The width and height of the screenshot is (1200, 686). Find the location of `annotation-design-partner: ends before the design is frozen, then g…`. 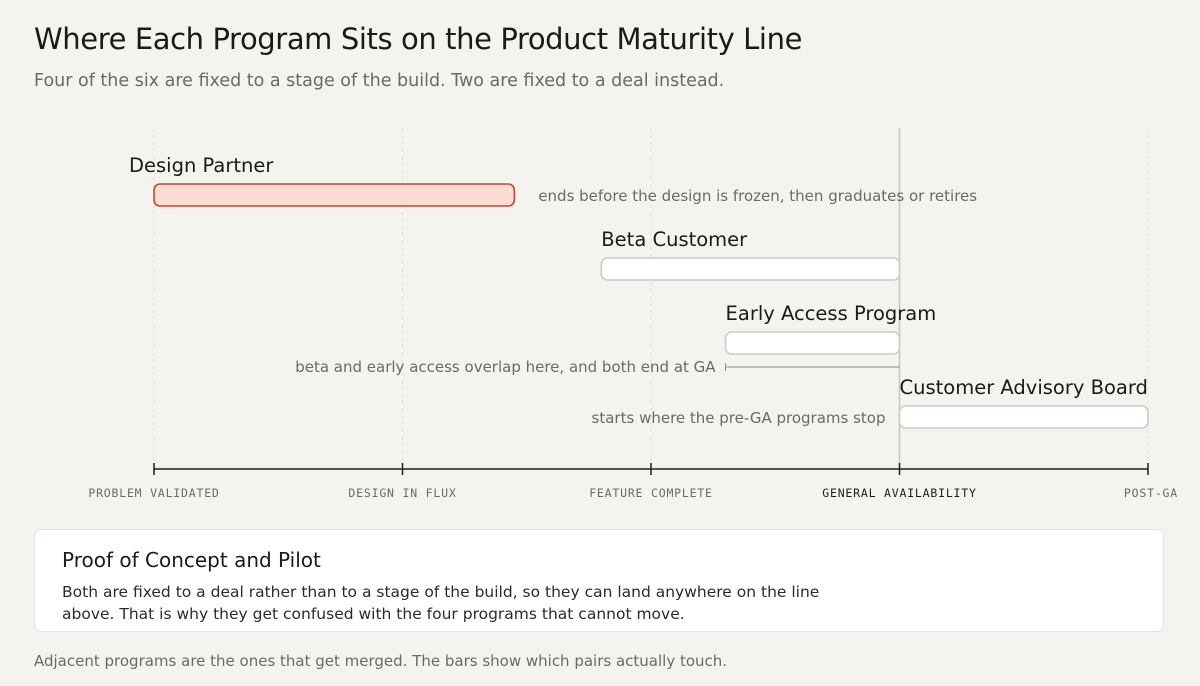

annotation-design-partner: ends before the design is frozen, then g… is located at coordinates (757, 196).